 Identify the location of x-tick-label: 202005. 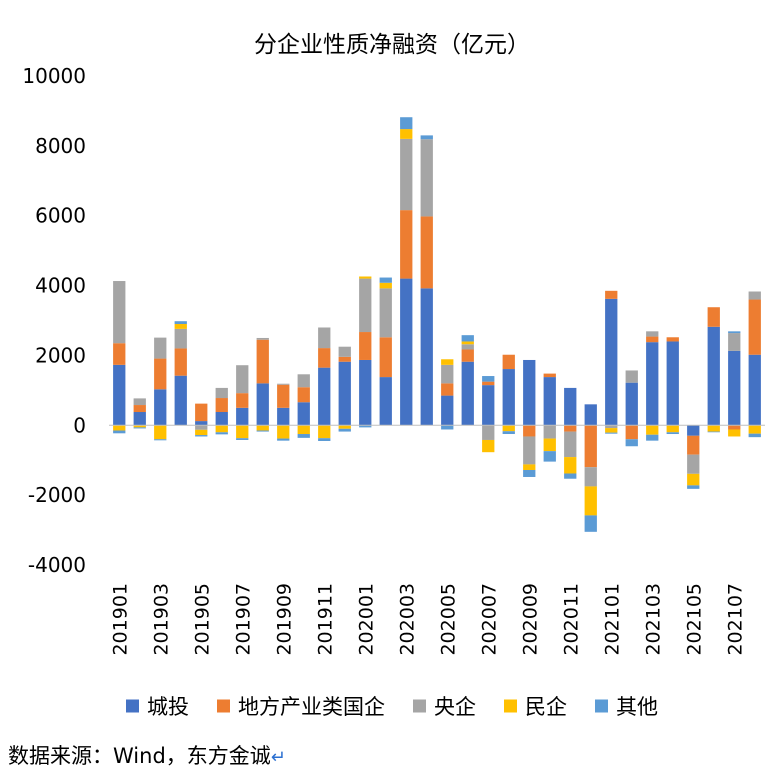
(448, 619).